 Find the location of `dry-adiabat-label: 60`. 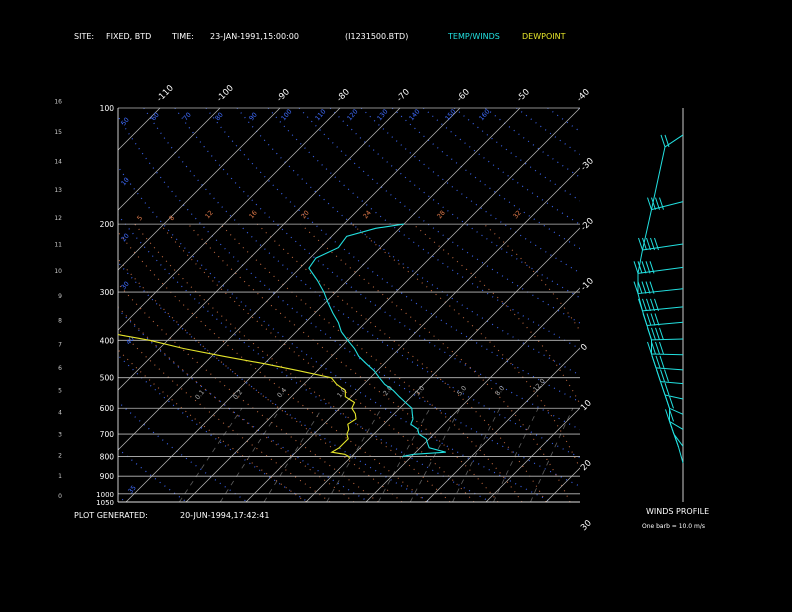

dry-adiabat-label: 60 is located at coordinates (154, 116).